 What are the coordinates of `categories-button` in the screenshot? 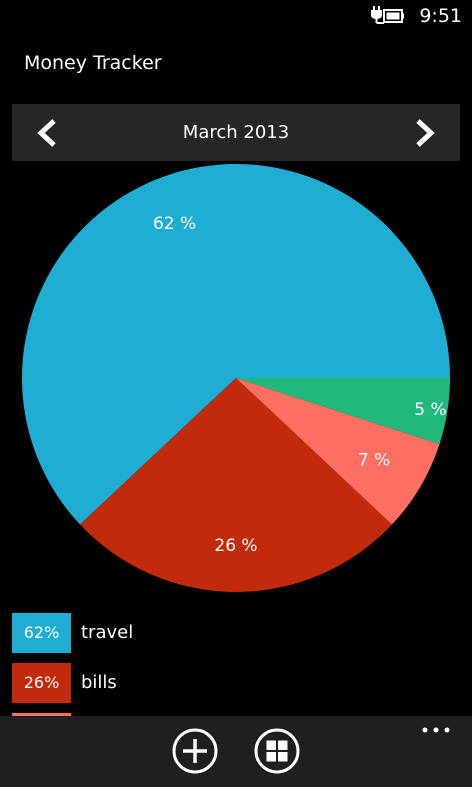 It's located at (277, 751).